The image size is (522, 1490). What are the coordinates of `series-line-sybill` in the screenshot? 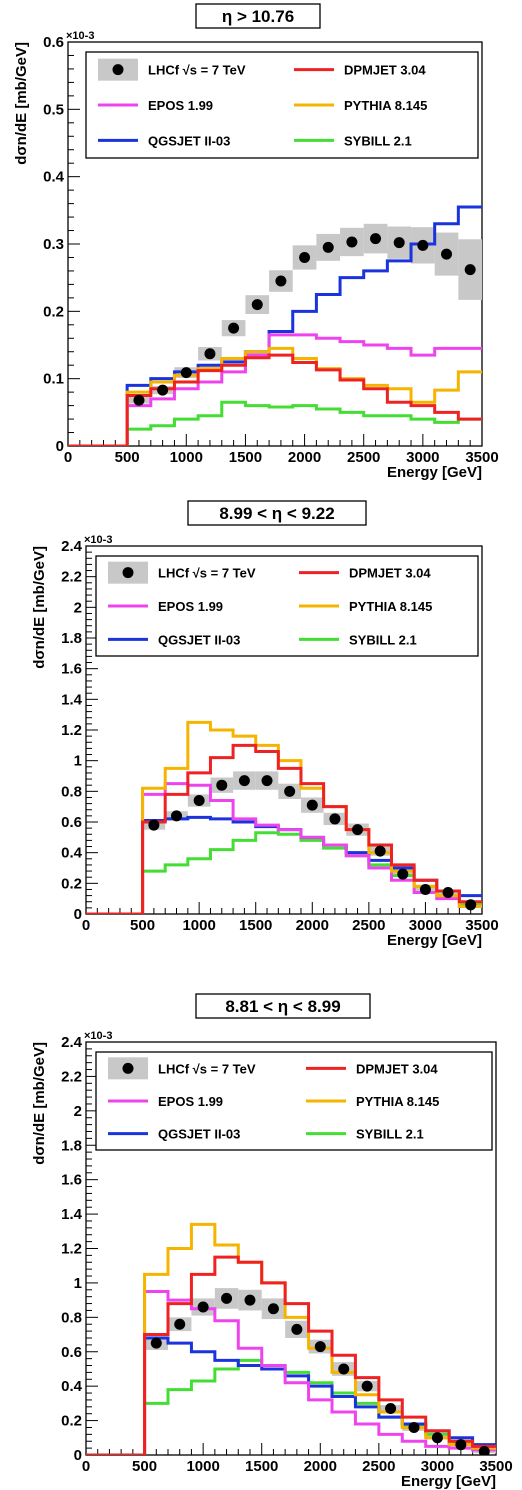 It's located at (275, 423).